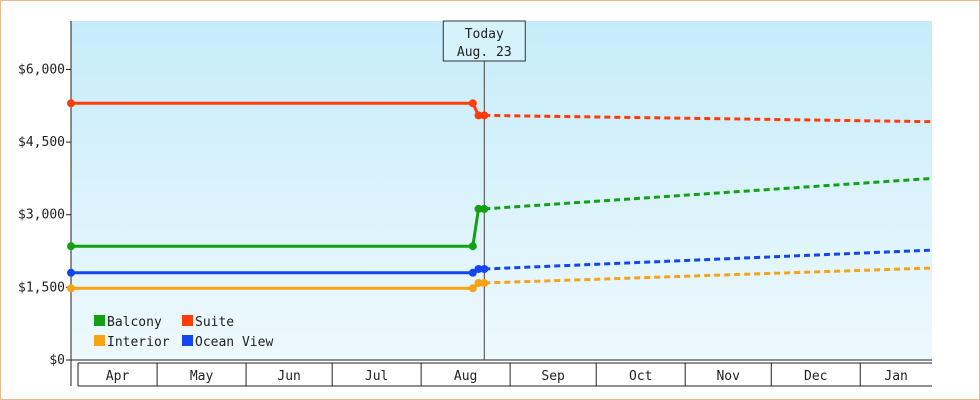 The width and height of the screenshot is (980, 400). What do you see at coordinates (134, 322) in the screenshot?
I see `legend-label: Balcony` at bounding box center [134, 322].